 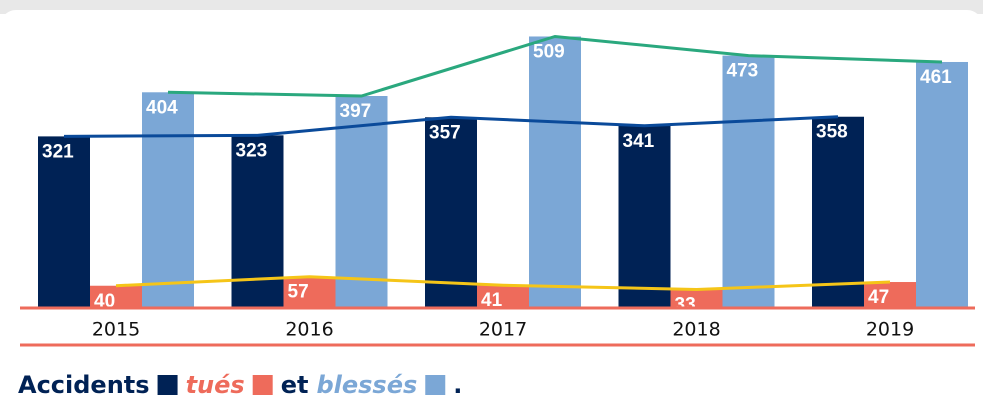 I want to click on value-label: 461, so click(x=936, y=77).